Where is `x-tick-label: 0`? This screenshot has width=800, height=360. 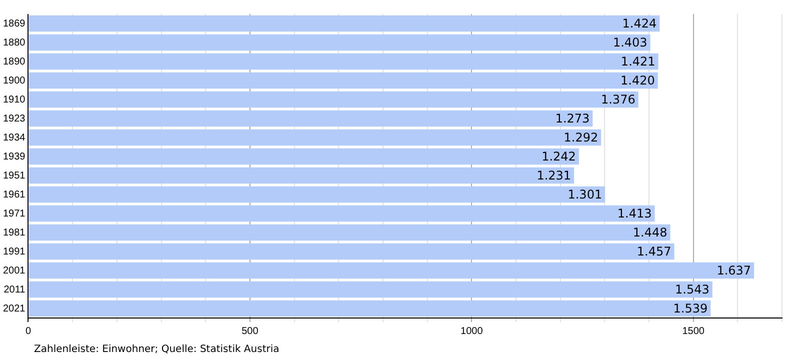 x-tick-label: 0 is located at coordinates (28, 331).